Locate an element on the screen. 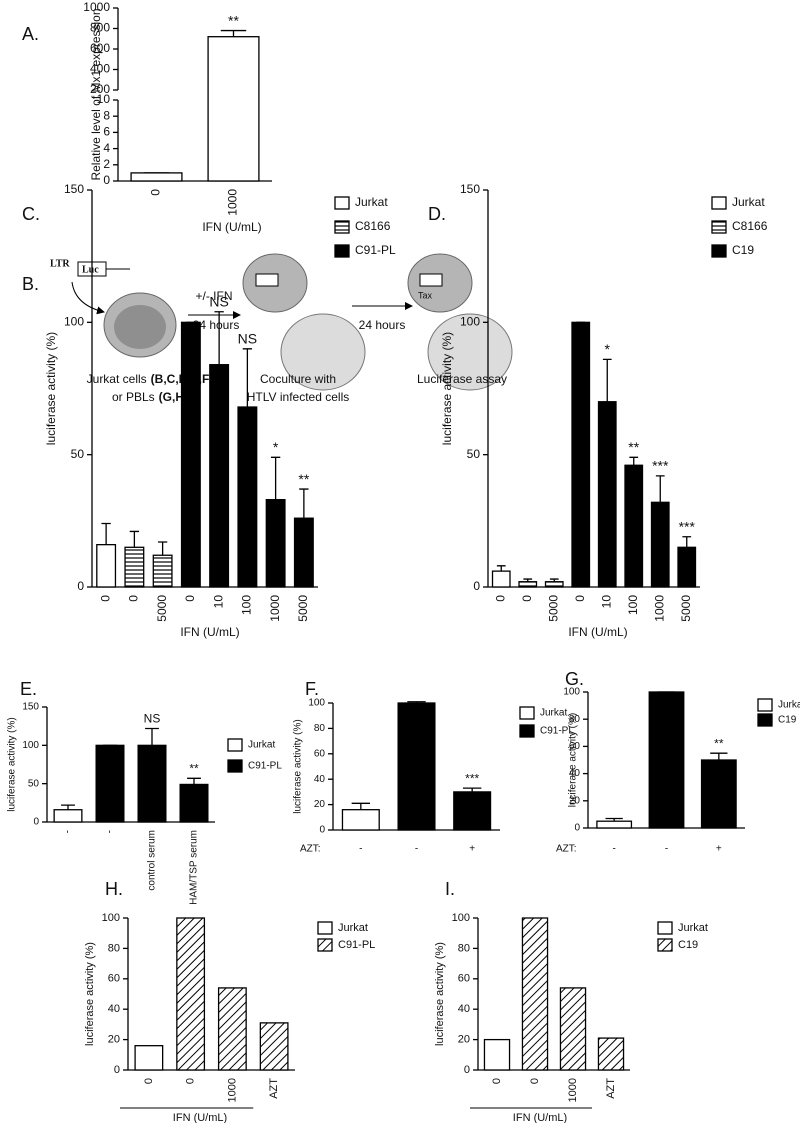 Image resolution: width=800 pixels, height=1128 pixels. assay-label: Luciferase assay is located at coordinates (462, 379).